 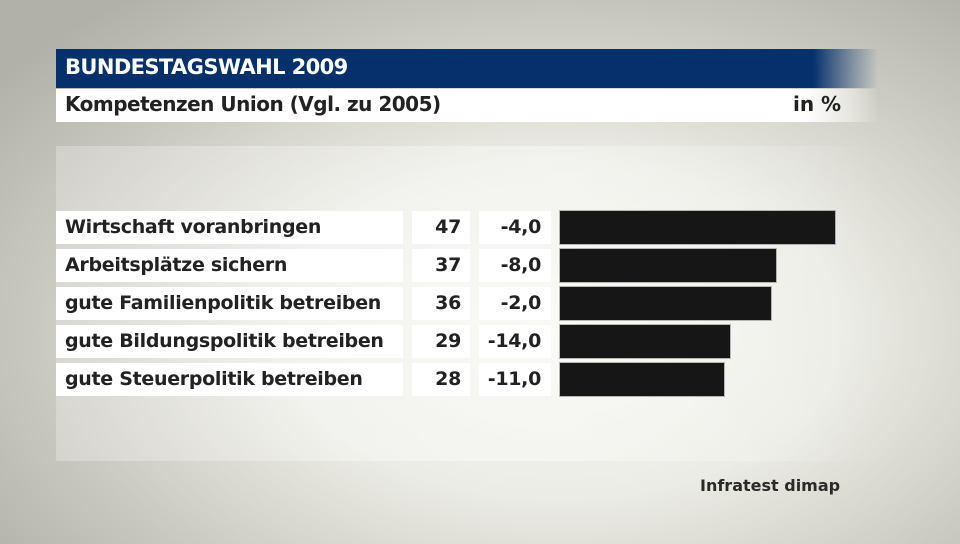 I want to click on row-change: -2,0, so click(x=515, y=303).